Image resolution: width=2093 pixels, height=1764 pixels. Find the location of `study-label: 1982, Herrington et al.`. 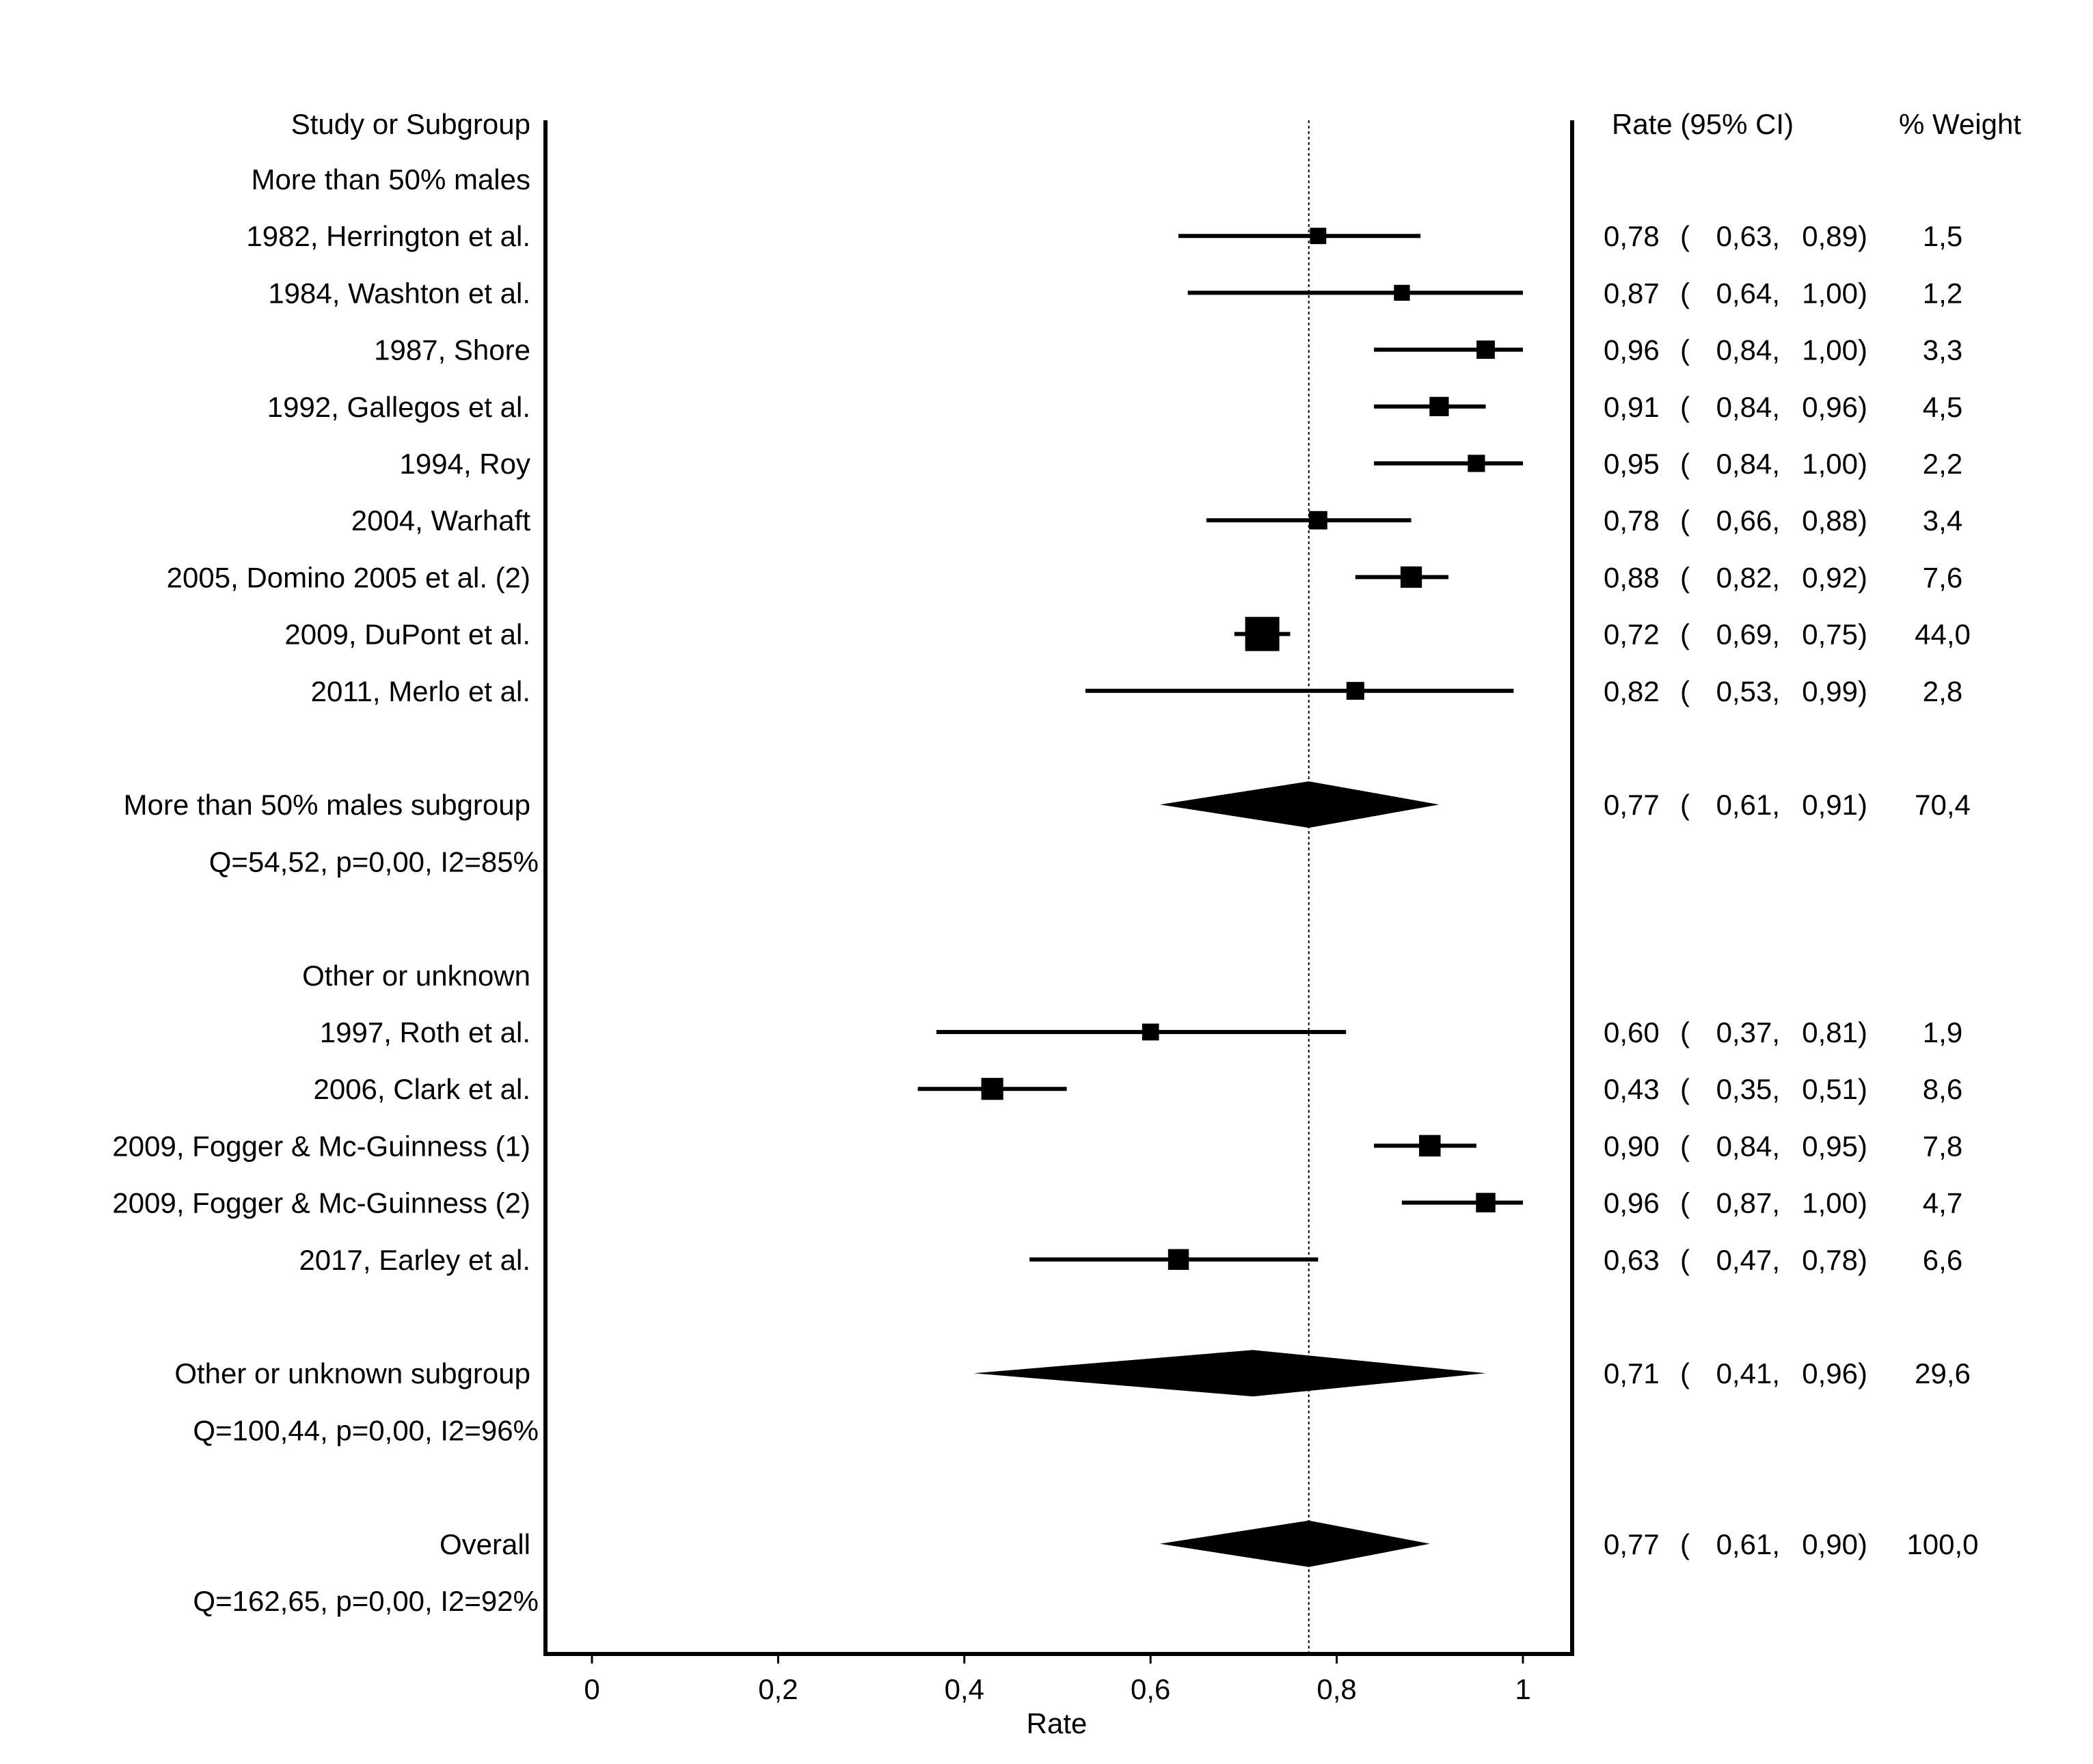

study-label: 1982, Herrington et al. is located at coordinates (388, 236).